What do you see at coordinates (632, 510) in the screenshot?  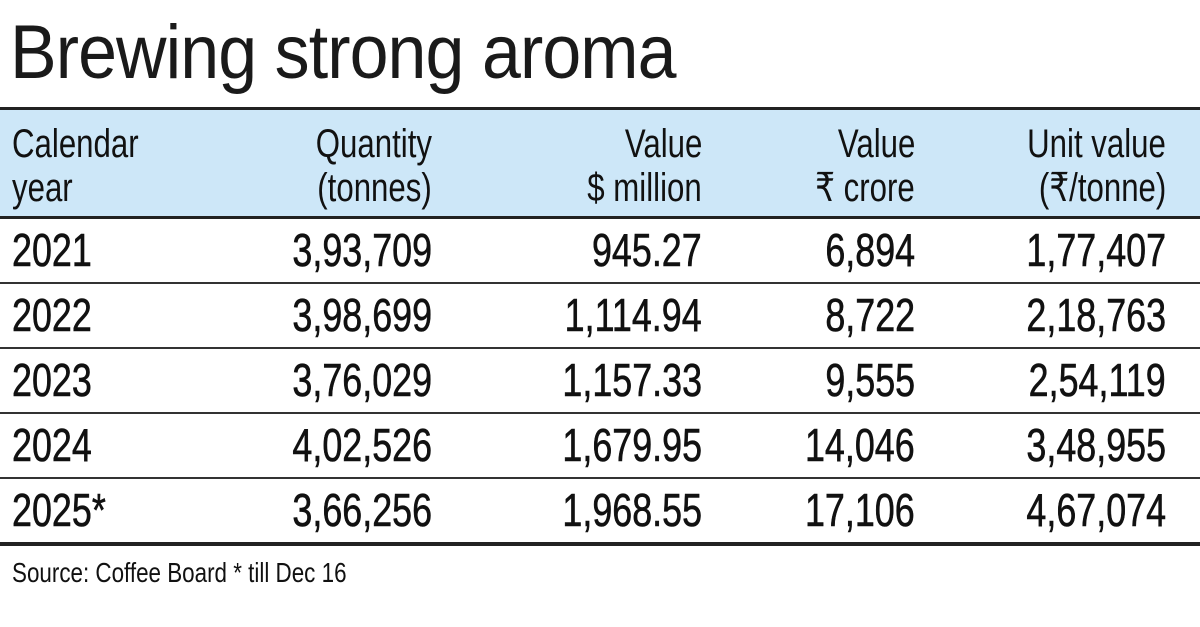 I see `cell-value: 1,968.55` at bounding box center [632, 510].